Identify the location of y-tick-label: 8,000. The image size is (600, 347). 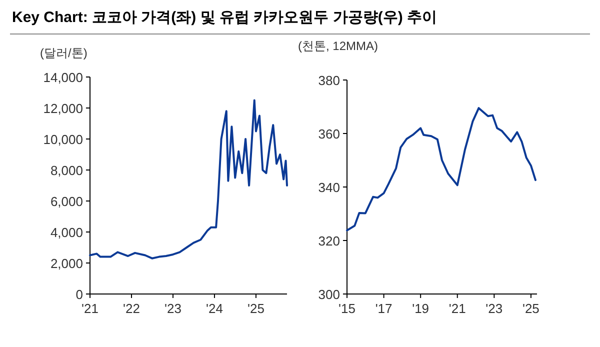
(66, 170).